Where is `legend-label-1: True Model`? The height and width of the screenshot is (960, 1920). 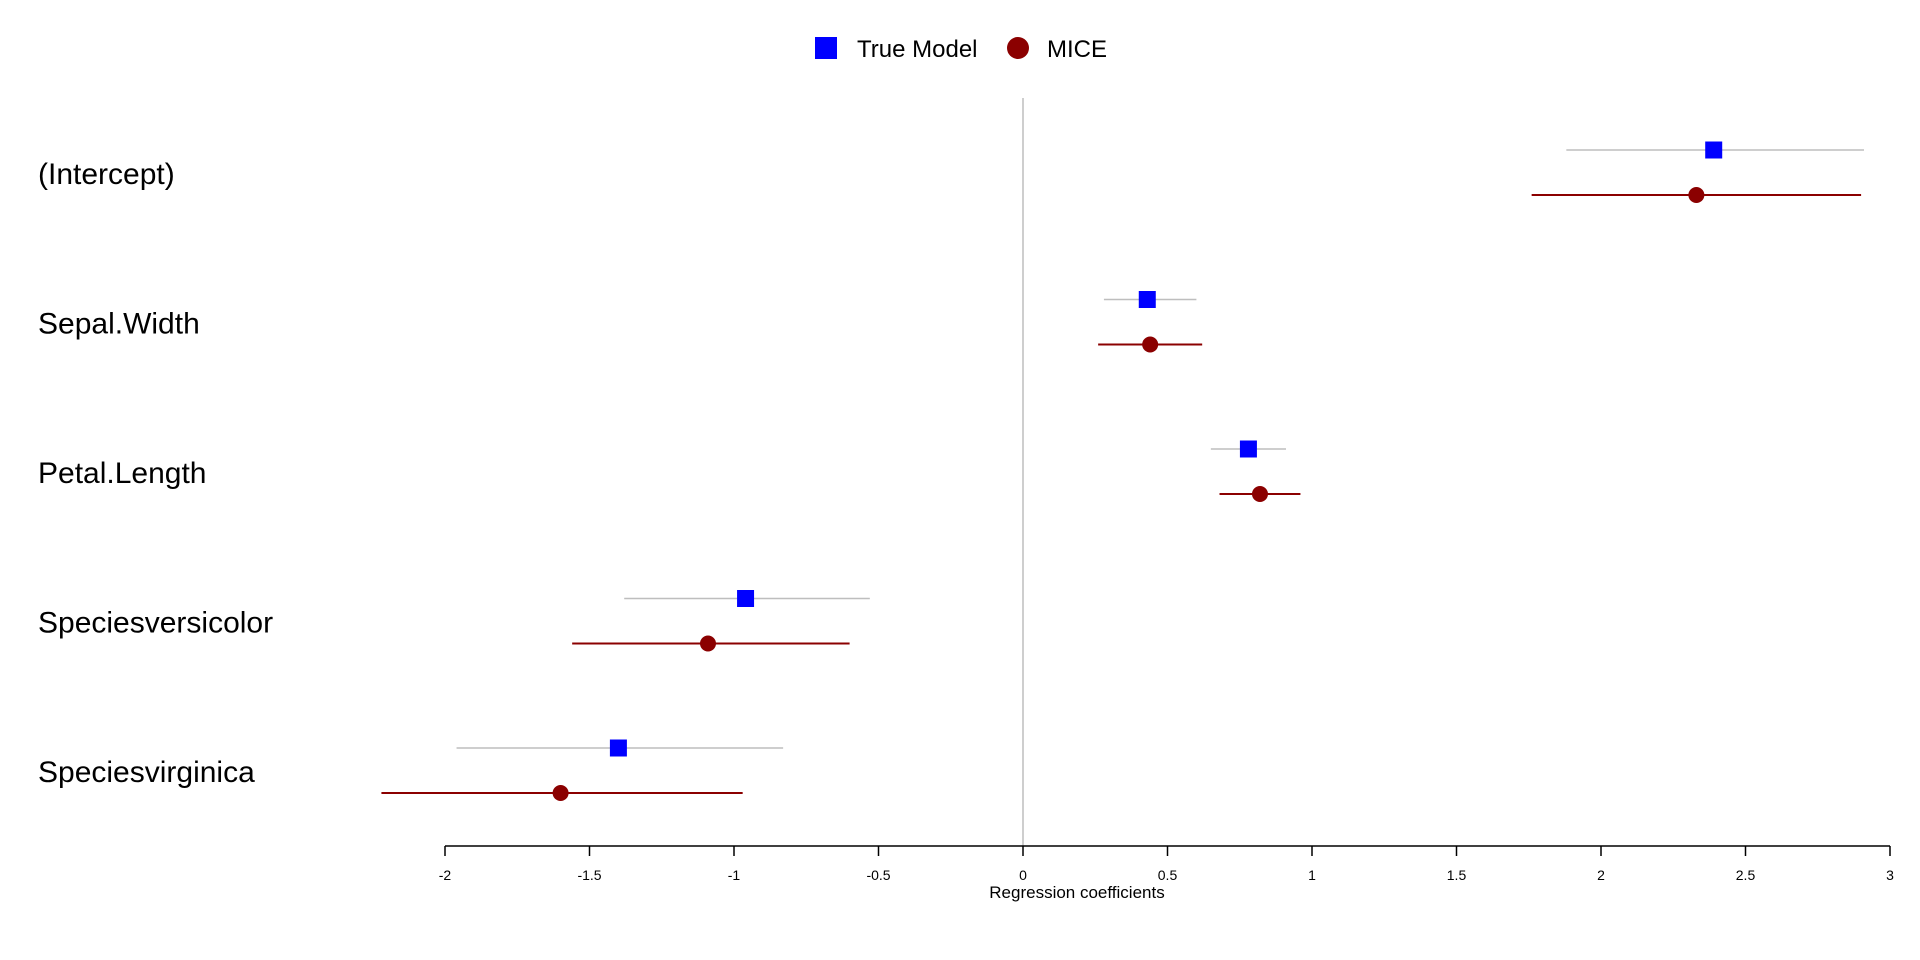
legend-label-1: True Model is located at coordinates (917, 49).